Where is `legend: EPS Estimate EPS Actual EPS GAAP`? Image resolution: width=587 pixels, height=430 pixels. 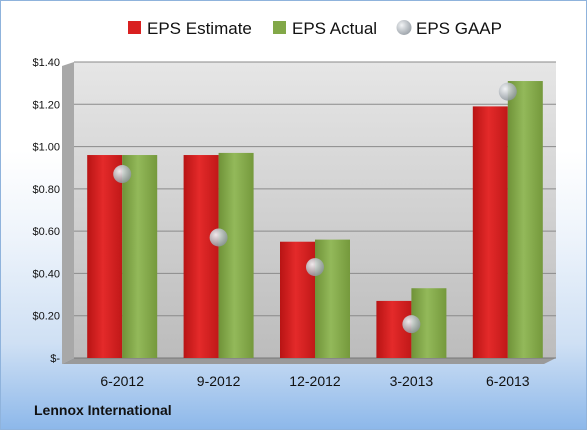
legend: EPS Estimate EPS Actual EPS GAAP is located at coordinates (315, 28).